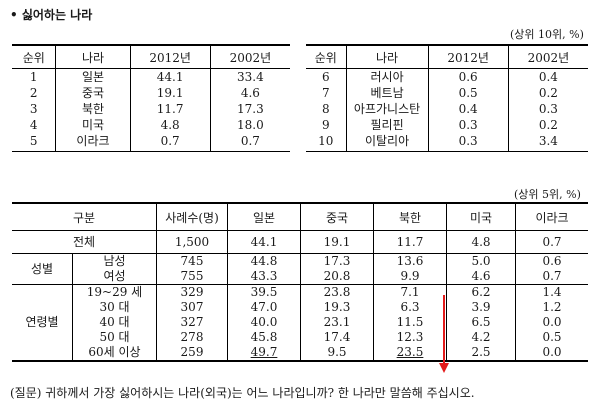 This screenshot has height=405, width=600. What do you see at coordinates (192, 242) in the screenshot?
I see `cell: 1,500` at bounding box center [192, 242].